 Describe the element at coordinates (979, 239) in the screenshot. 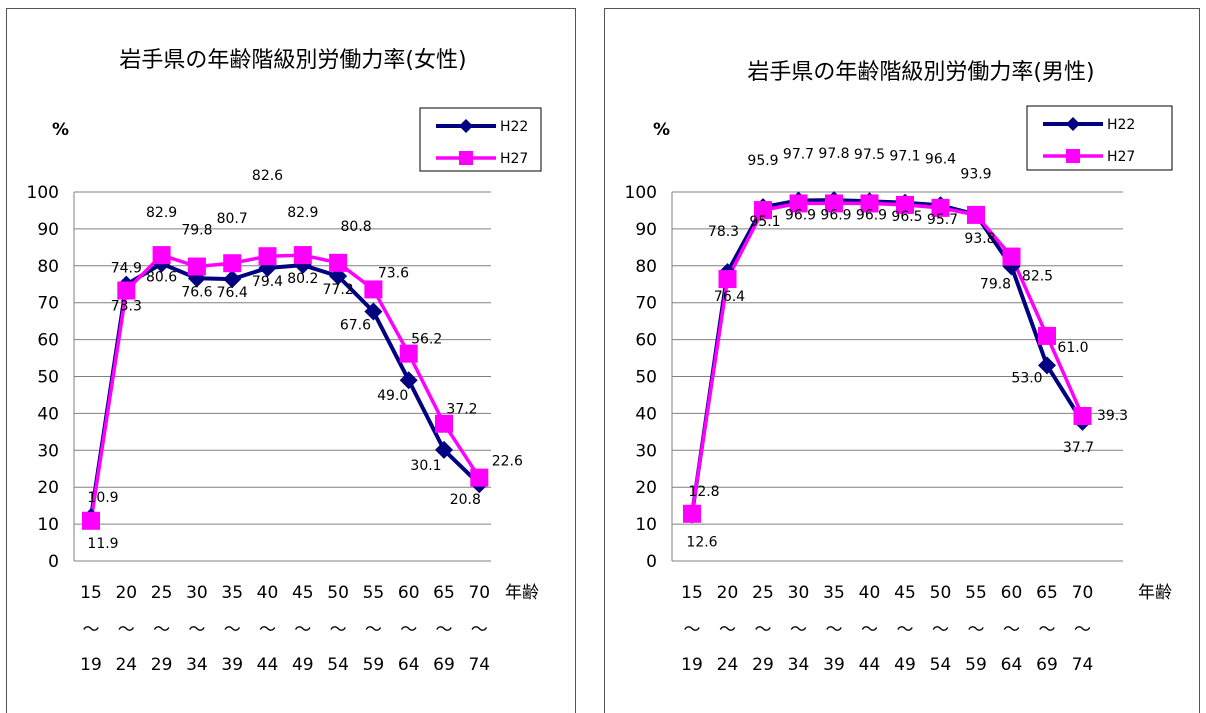

I see `data-label-H27: 93.8` at that location.